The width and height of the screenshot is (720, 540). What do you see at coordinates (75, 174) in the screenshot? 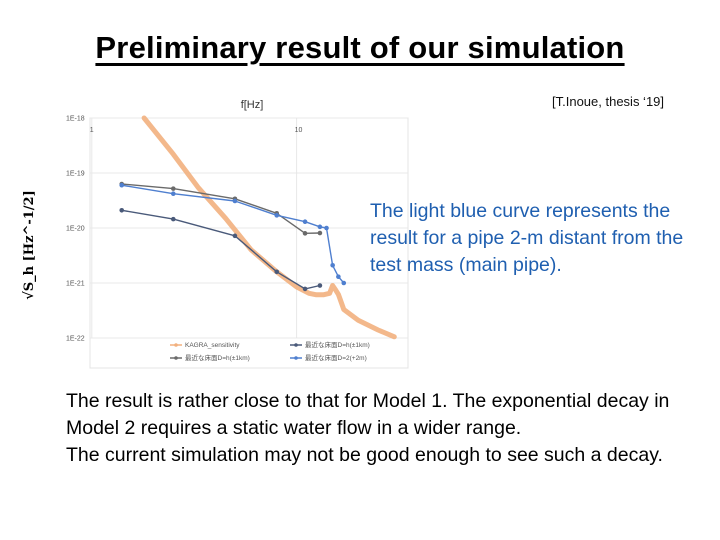
I see `y-tick-label-1: 1E-19` at bounding box center [75, 174].